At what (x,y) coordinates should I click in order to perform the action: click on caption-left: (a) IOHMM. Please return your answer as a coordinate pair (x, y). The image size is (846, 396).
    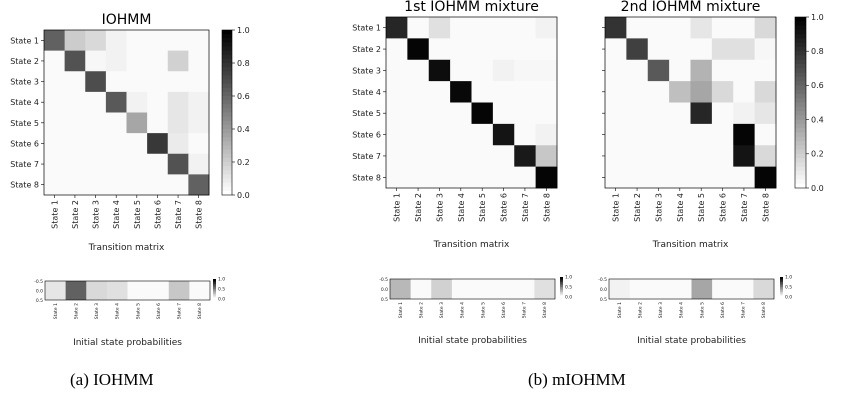
    Looking at the image, I should click on (112, 379).